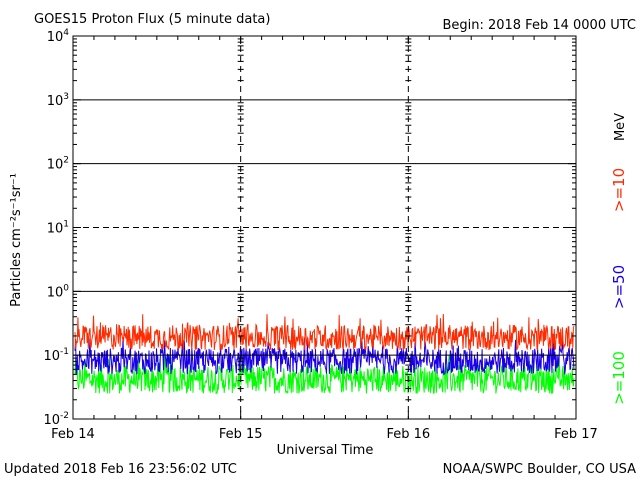  Describe the element at coordinates (619, 378) in the screenshot. I see `legend-entry: >=100` at that location.